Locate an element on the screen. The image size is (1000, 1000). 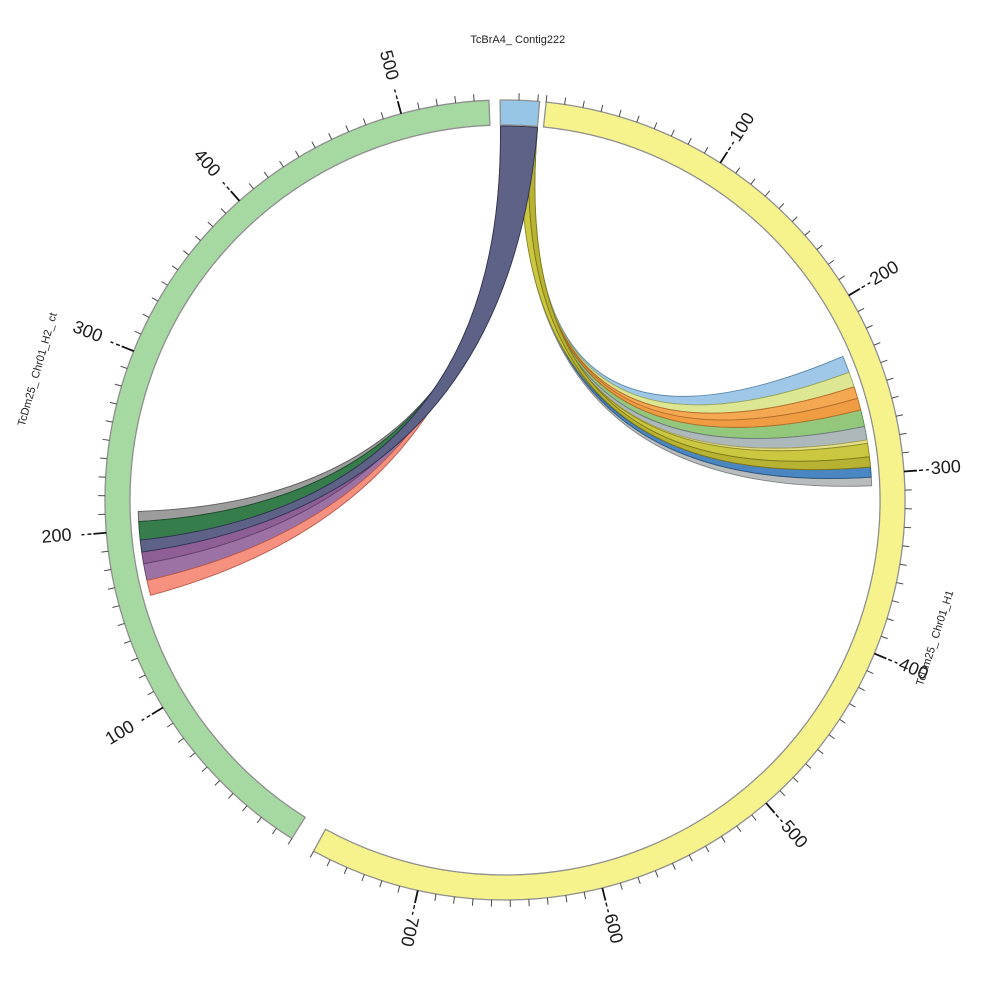
ribbon-h1-olive-b is located at coordinates (699, 298).